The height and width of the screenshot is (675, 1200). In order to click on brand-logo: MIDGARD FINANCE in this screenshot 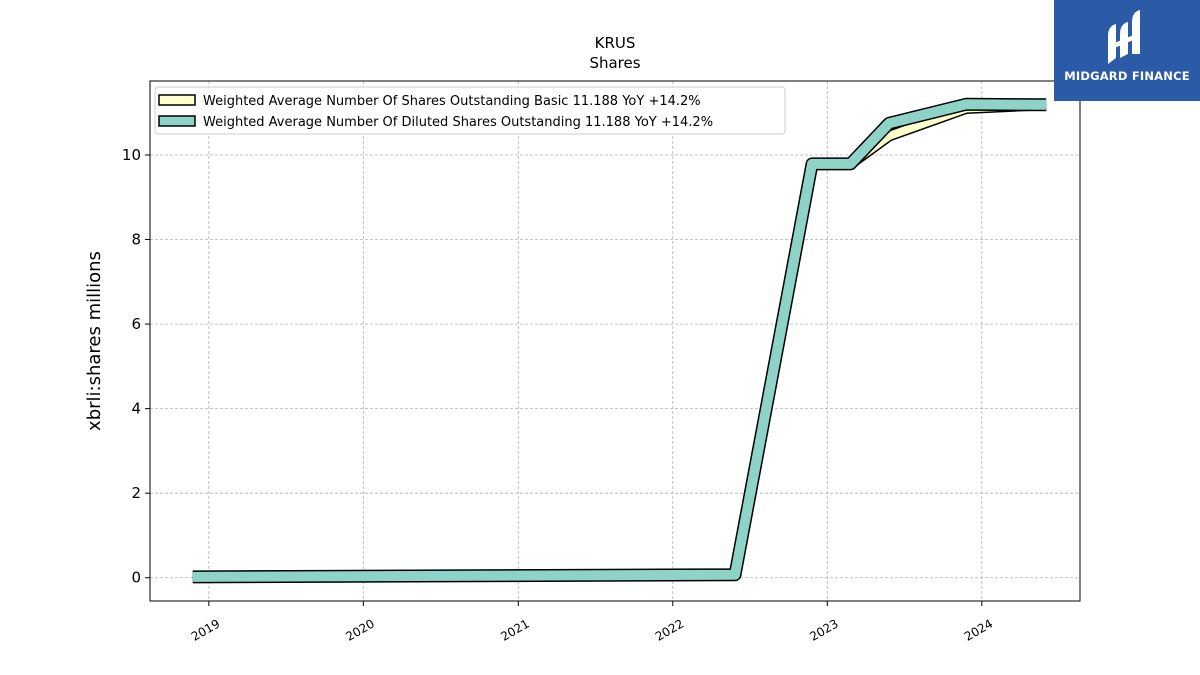, I will do `click(1127, 50)`.